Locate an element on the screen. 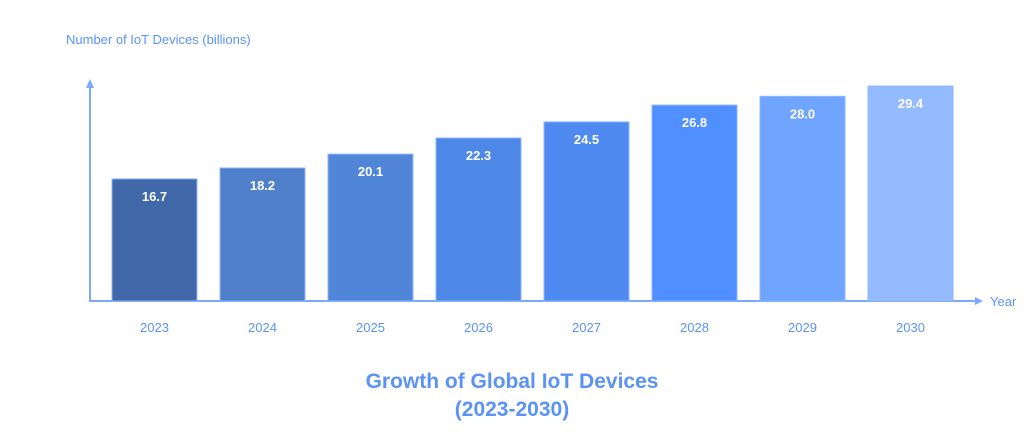 Image resolution: width=1024 pixels, height=435 pixels. x-tick-label-2027: 2027 is located at coordinates (586, 327).